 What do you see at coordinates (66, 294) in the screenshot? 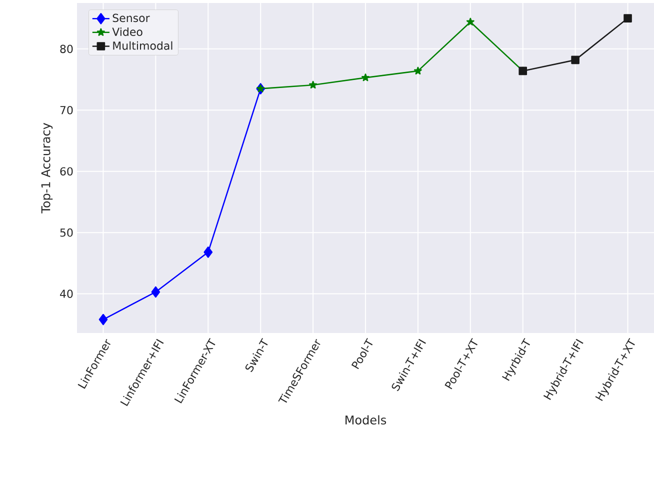
I see `y-tick-label: 40` at bounding box center [66, 294].